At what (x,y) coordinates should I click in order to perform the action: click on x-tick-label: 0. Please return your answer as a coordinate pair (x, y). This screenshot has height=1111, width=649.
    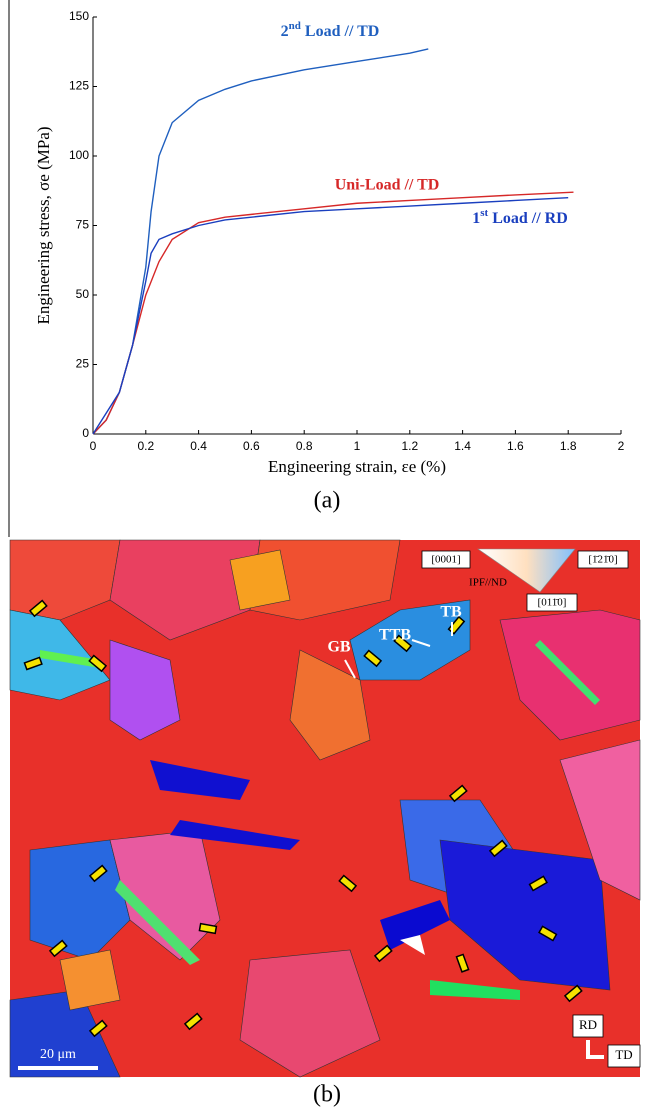
    Looking at the image, I should click on (93, 446).